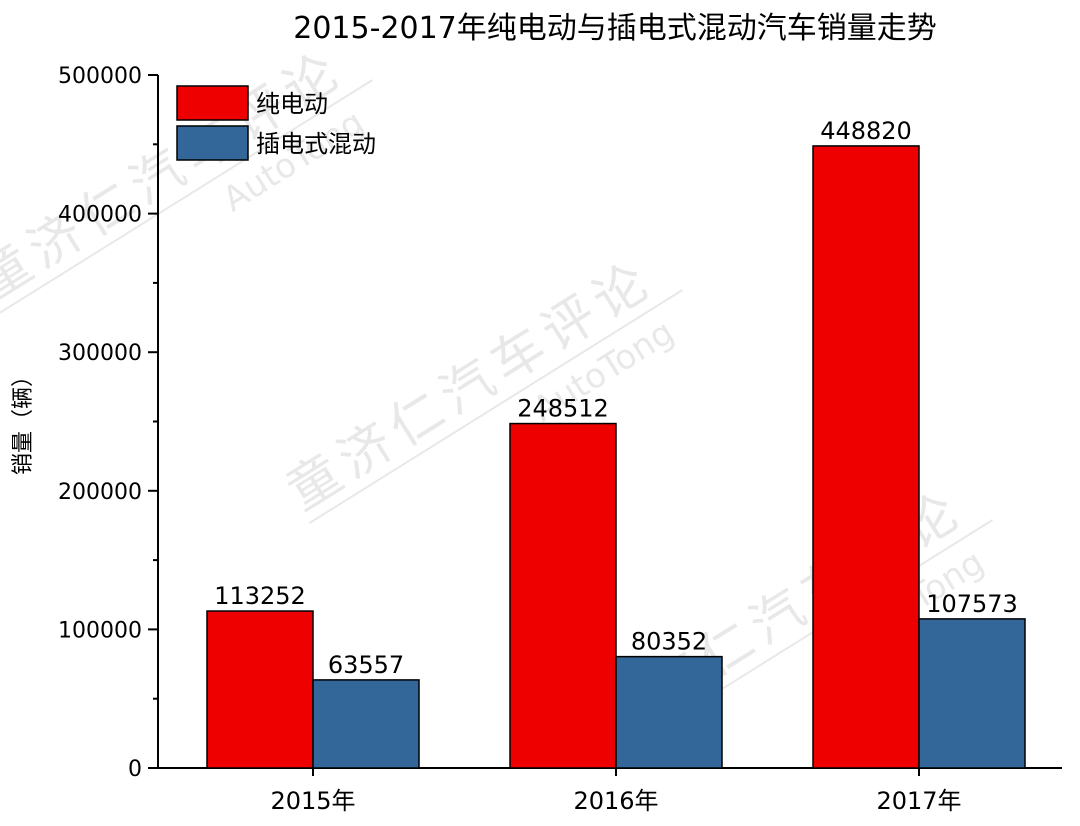 This screenshot has height=826, width=1080. Describe the element at coordinates (100, 215) in the screenshot. I see `y-tick-label: 400000` at that location.